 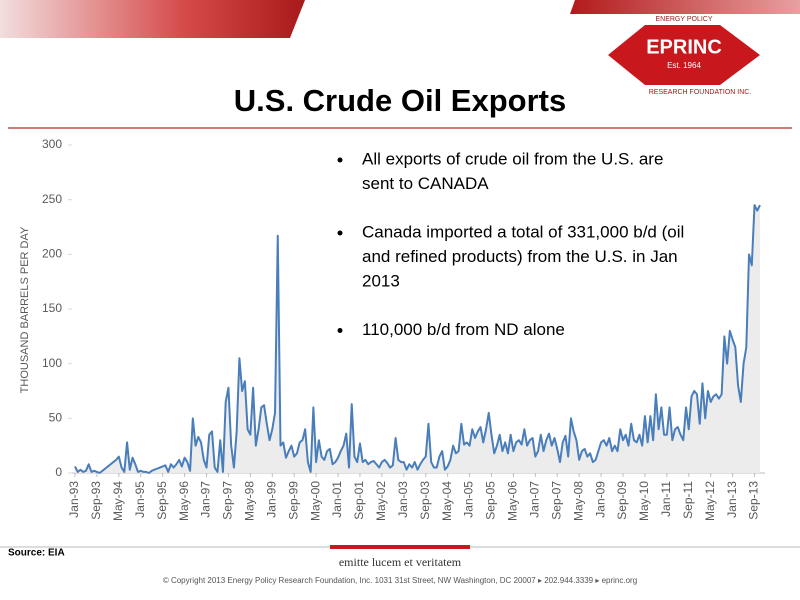 What do you see at coordinates (491, 500) in the screenshot?
I see `x-tick-label: Sep-05` at bounding box center [491, 500].